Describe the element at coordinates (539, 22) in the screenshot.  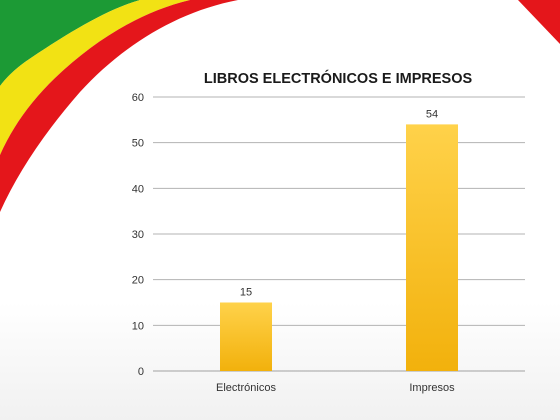
I see `ribbon-red-corner-top-right` at that location.